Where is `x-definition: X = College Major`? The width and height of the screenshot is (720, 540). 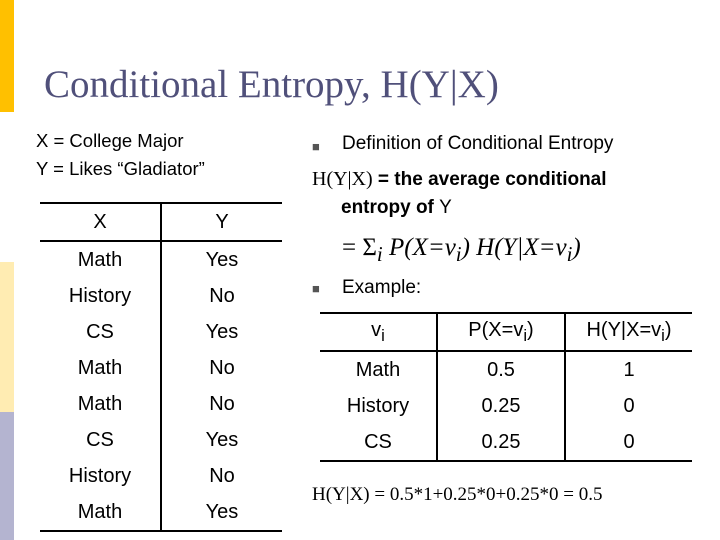 x-definition: X = College Major is located at coordinates (110, 140).